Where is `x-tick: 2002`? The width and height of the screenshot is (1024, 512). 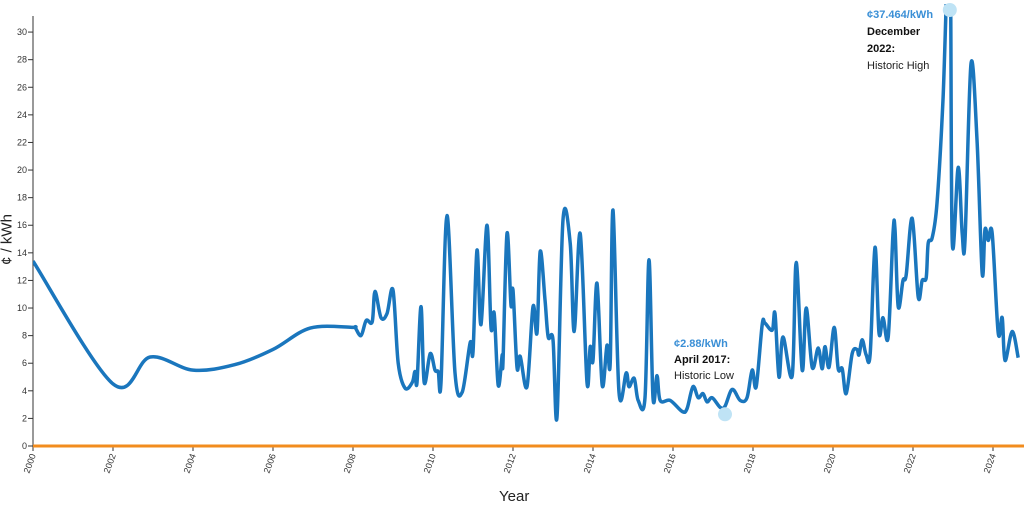
x-tick: 2002 is located at coordinates (110, 460).